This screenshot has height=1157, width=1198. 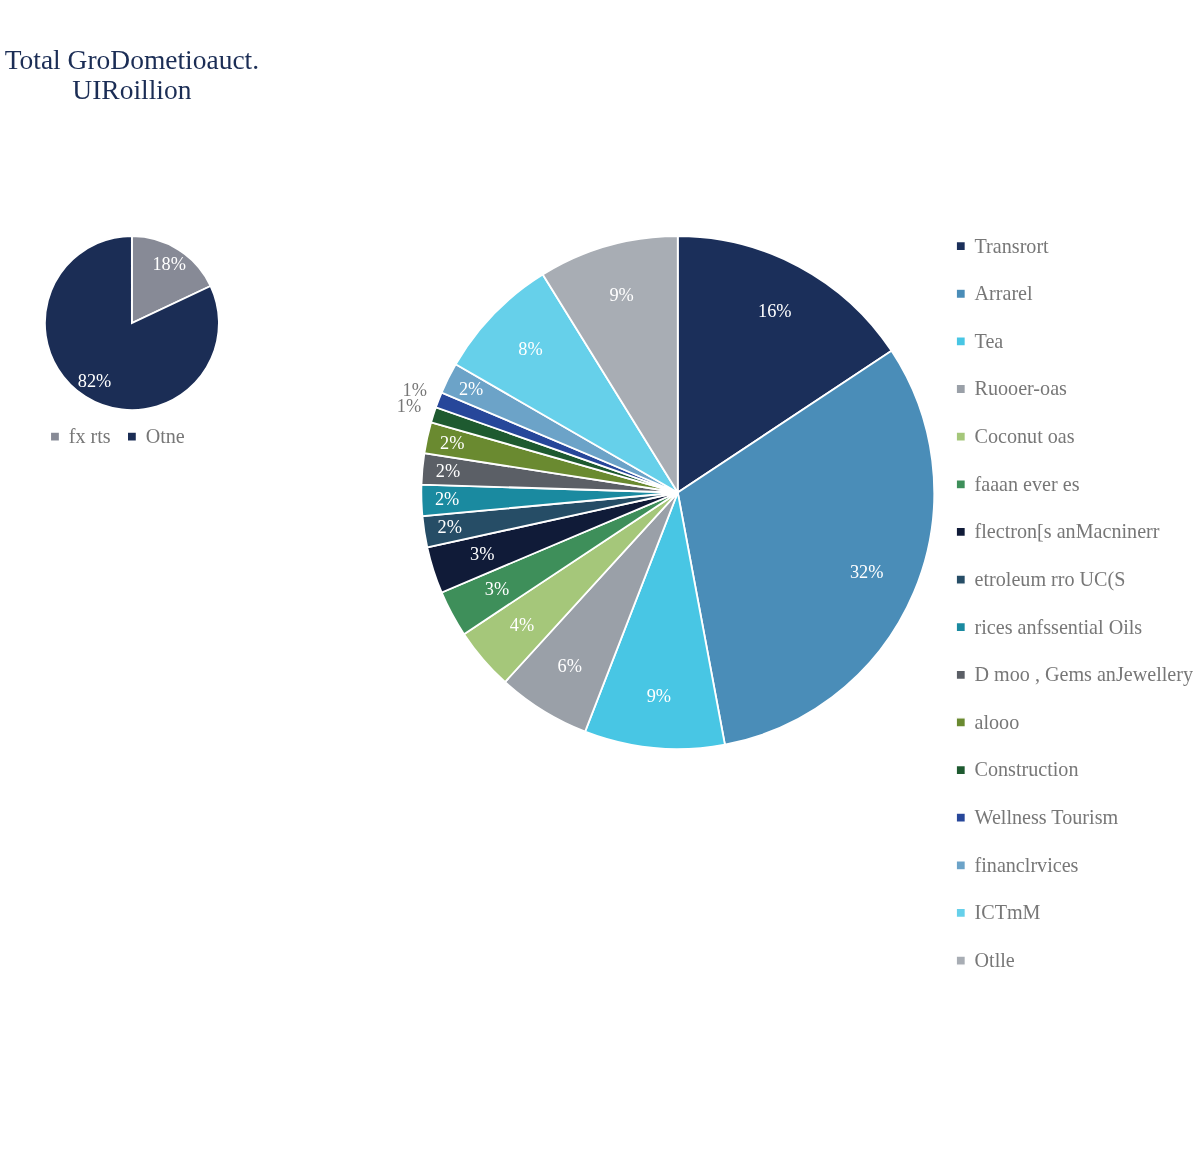 I want to click on legend-label: Transrort, so click(x=1012, y=245).